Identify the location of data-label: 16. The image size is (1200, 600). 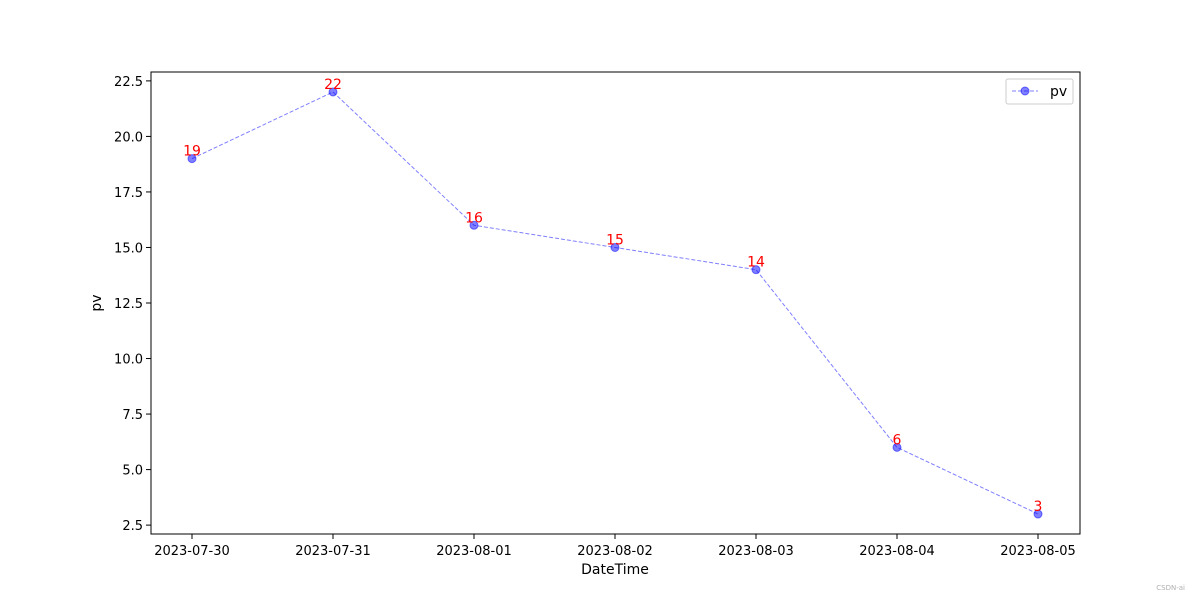
(474, 218).